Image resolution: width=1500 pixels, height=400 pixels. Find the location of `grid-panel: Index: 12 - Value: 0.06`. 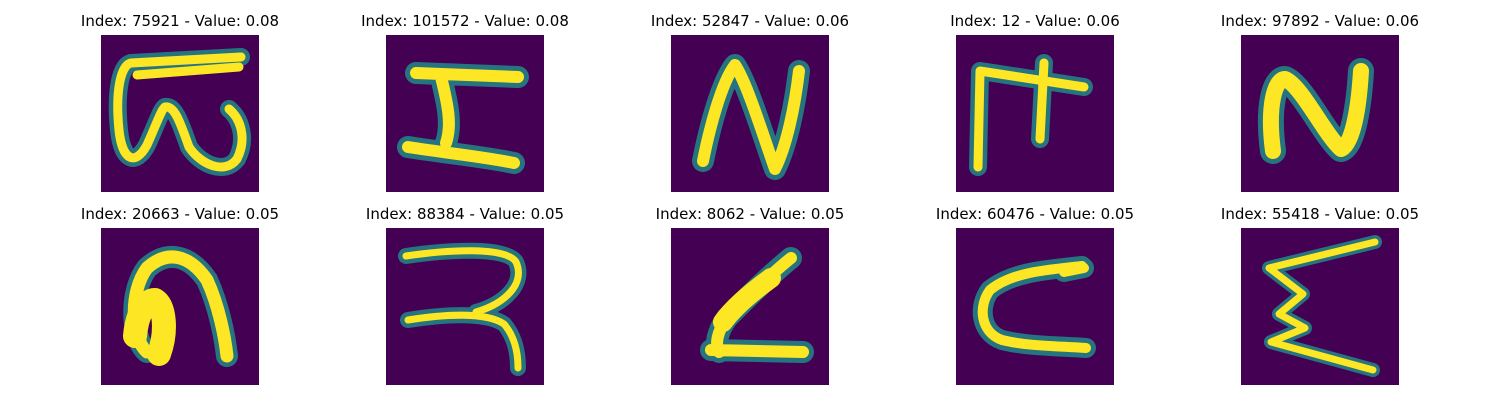

grid-panel: Index: 12 - Value: 0.06 is located at coordinates (1035, 102).